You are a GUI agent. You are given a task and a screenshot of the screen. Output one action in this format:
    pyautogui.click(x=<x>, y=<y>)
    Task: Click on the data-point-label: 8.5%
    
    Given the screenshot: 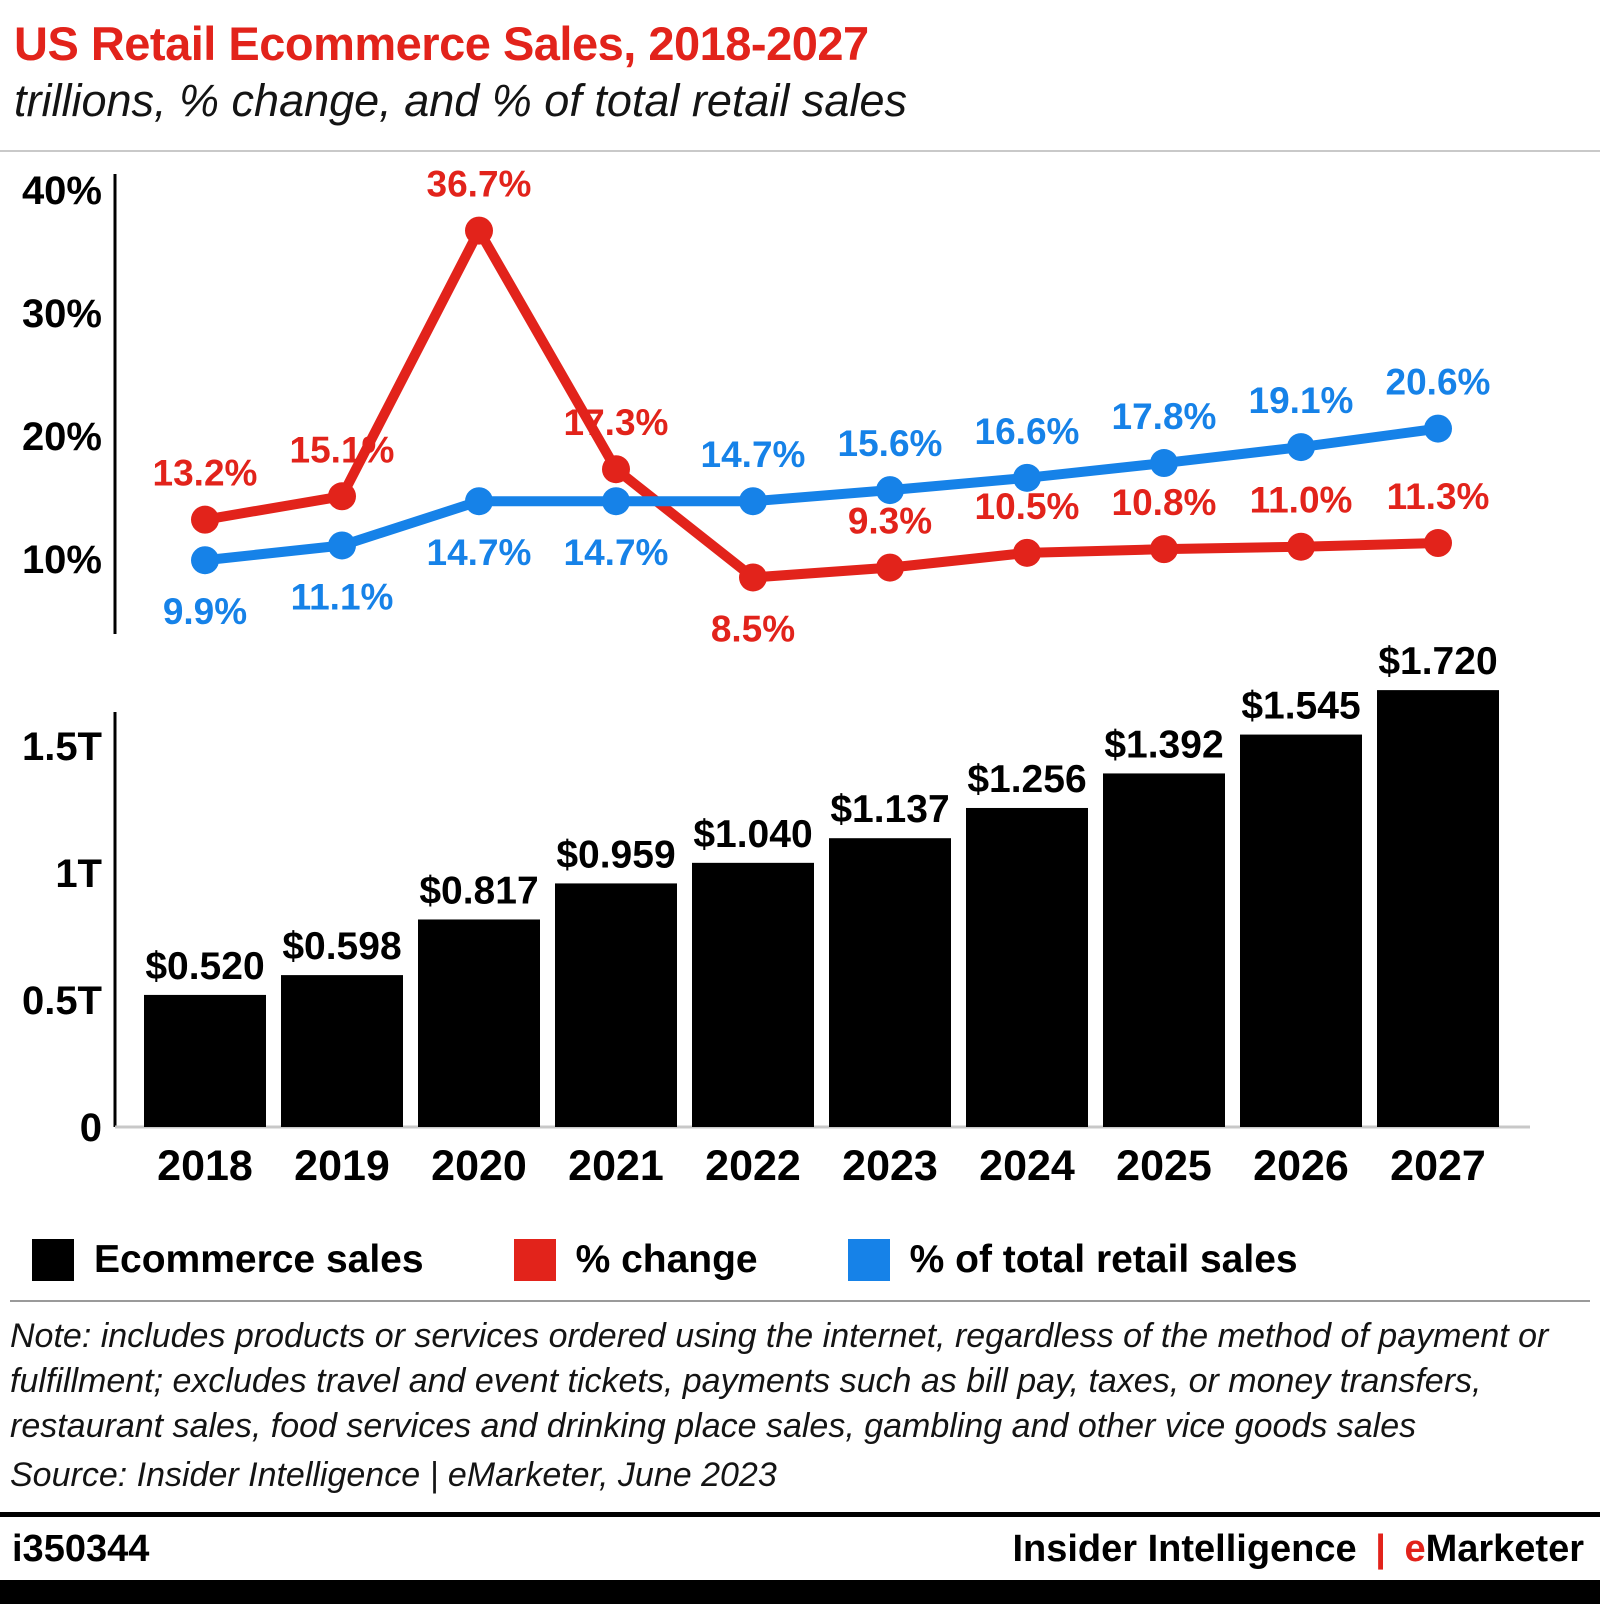 What is the action you would take?
    pyautogui.click(x=753, y=628)
    